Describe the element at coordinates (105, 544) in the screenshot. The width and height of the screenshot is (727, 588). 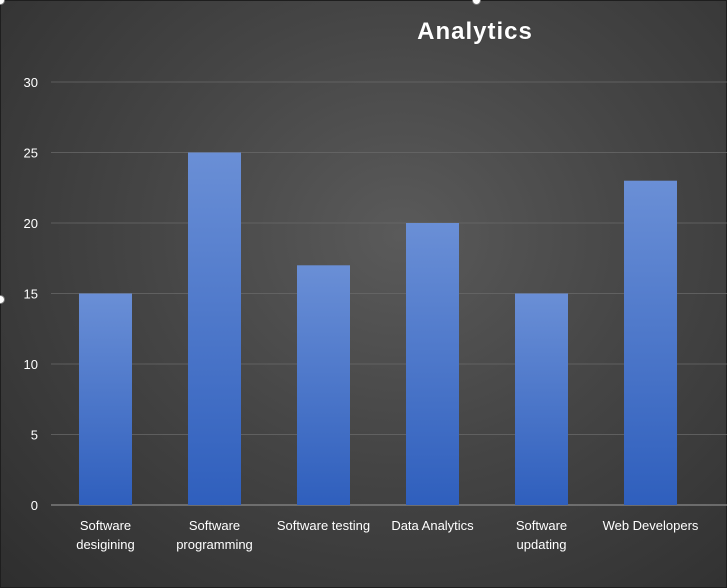
I see `x-tick-label-line: desigining` at that location.